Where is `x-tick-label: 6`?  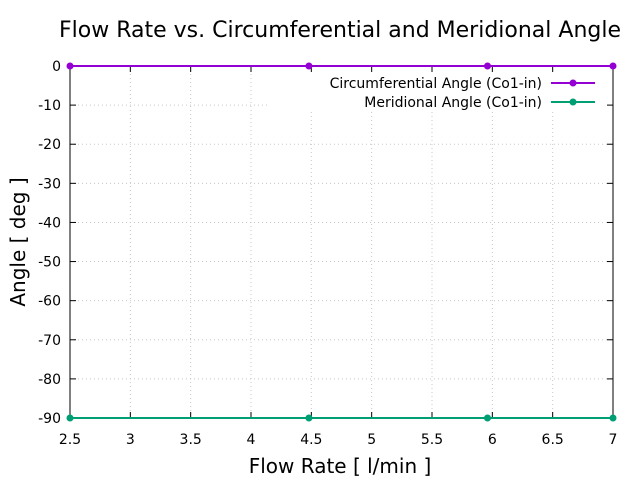 x-tick-label: 6 is located at coordinates (492, 440).